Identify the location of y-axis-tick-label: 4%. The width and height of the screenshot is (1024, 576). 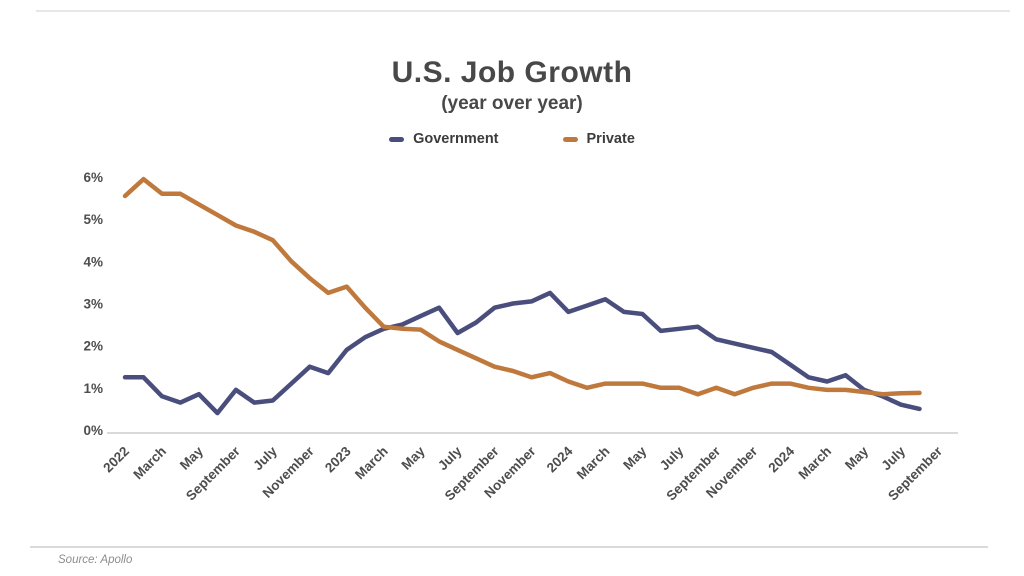
(93, 261).